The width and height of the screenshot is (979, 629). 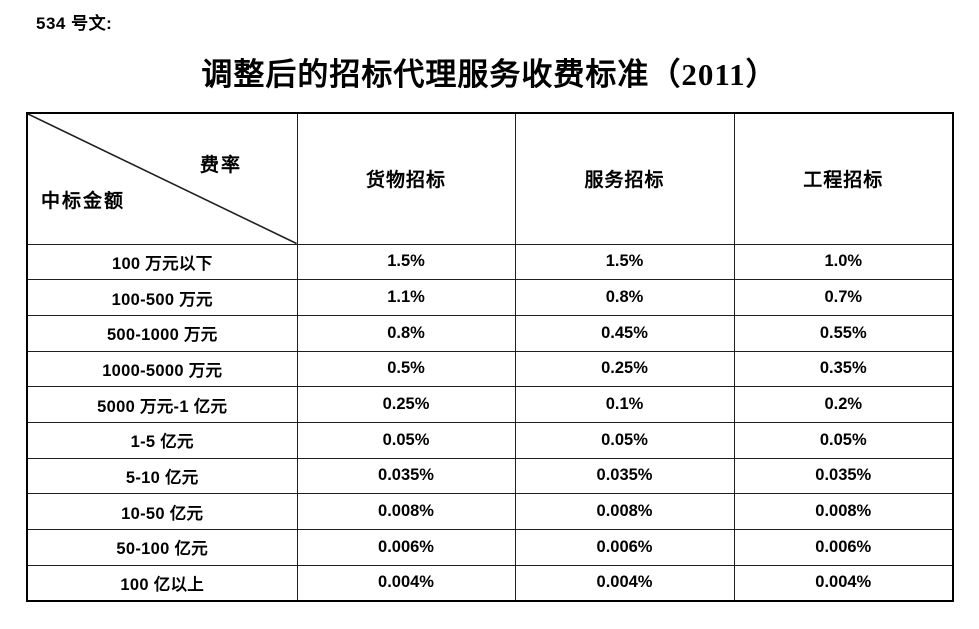 I want to click on table-row: 5000 万元-1 亿元 0.25% 0.1% 0.2%, so click(x=490, y=404).